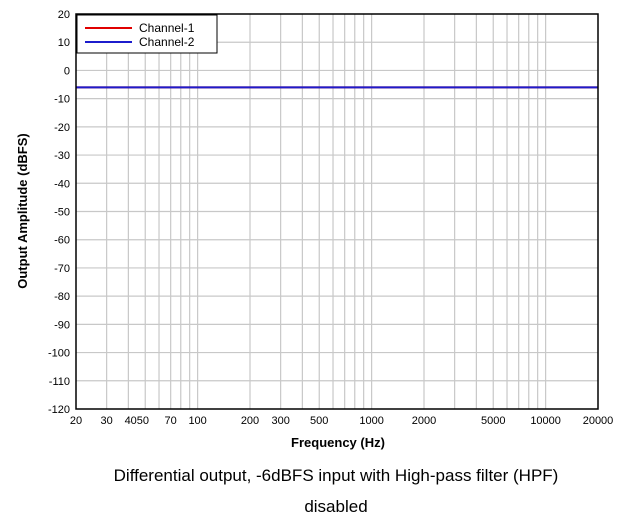 The width and height of the screenshot is (632, 520). What do you see at coordinates (67, 71) in the screenshot?
I see `y-tick-label: 0` at bounding box center [67, 71].